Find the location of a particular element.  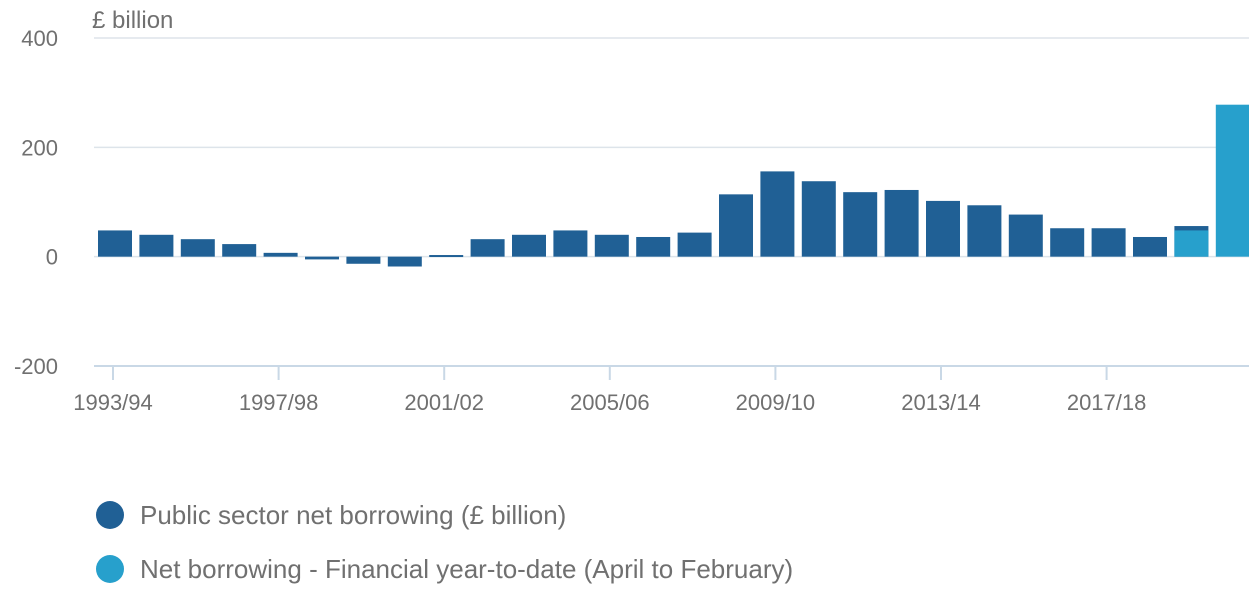

legend-swatch-light-blue is located at coordinates (110, 569).